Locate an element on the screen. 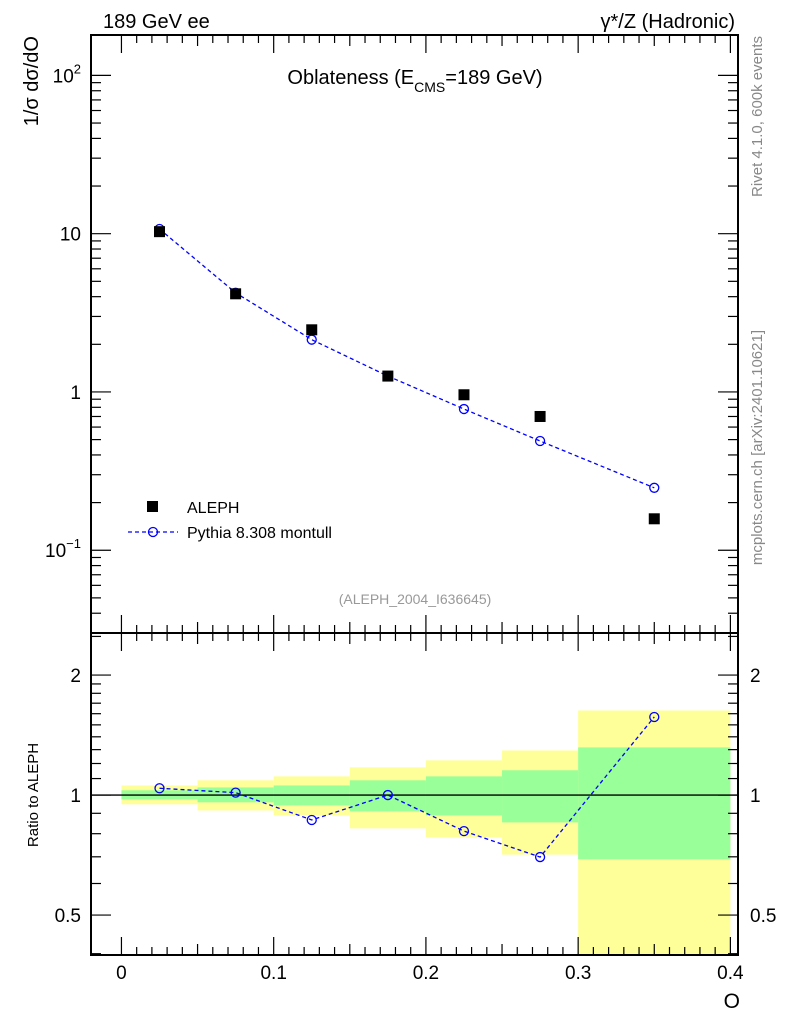 The image size is (786, 1029). analysis-watermark: (ALEPH_2004_I636645) is located at coordinates (415, 599).